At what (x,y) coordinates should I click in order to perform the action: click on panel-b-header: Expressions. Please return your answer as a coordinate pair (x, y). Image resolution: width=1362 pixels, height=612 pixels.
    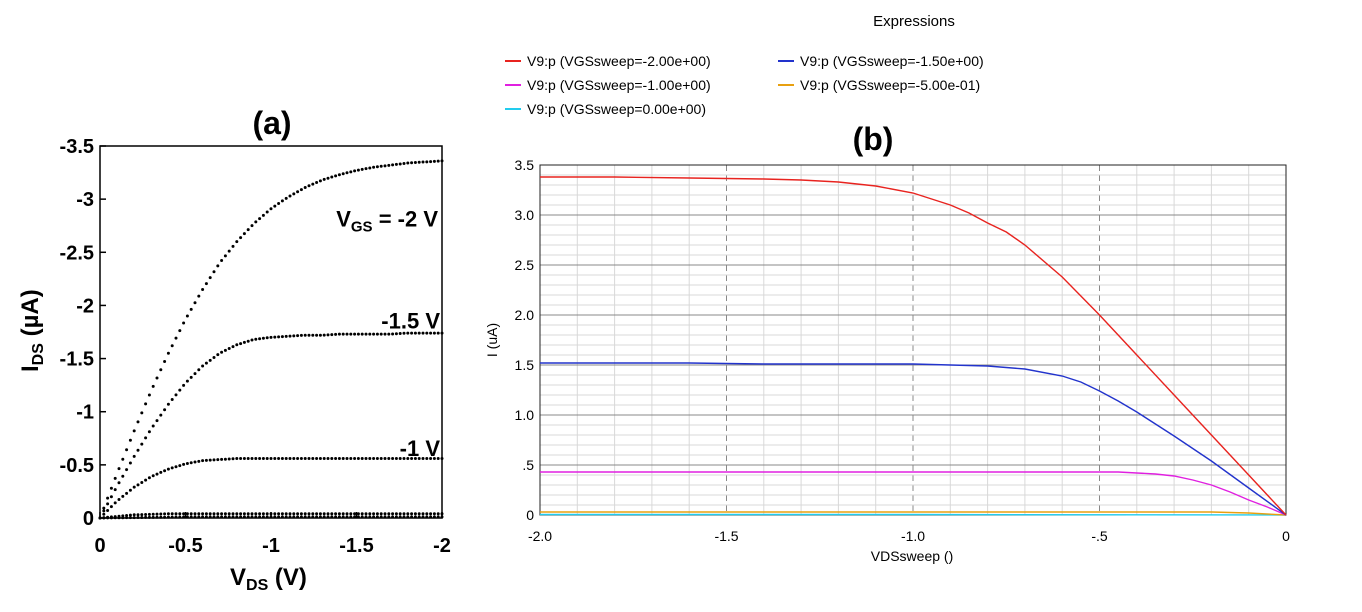
    Looking at the image, I should click on (914, 21).